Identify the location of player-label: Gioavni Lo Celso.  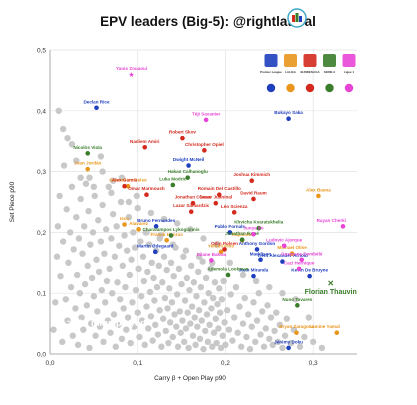
(128, 180).